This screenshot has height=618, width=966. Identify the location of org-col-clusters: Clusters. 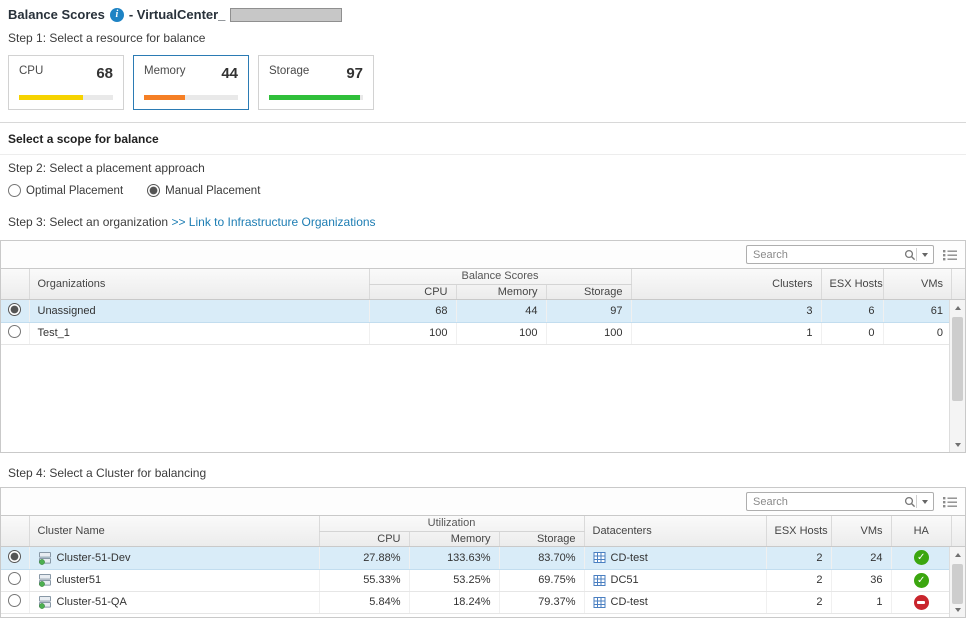
(726, 284).